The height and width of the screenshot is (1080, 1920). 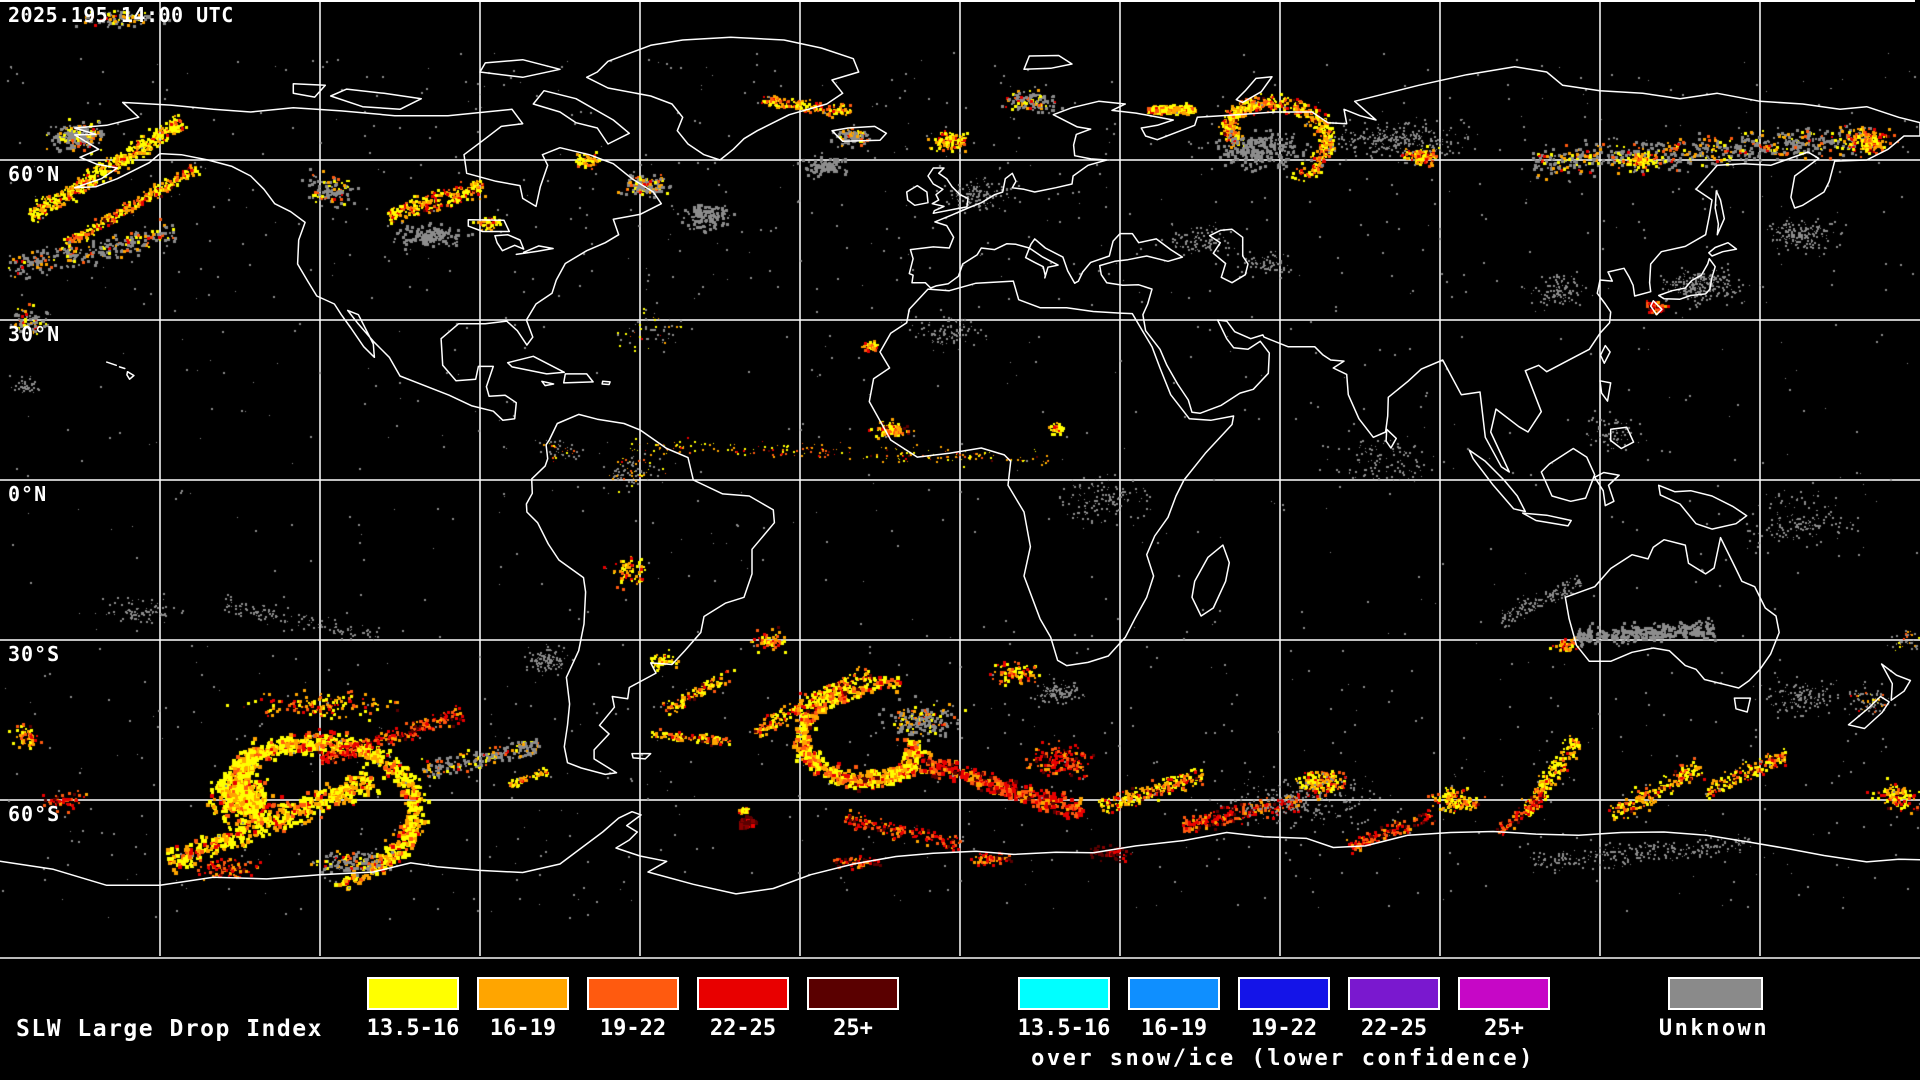 What do you see at coordinates (1715, 993) in the screenshot?
I see `legend-unknown-swatch` at bounding box center [1715, 993].